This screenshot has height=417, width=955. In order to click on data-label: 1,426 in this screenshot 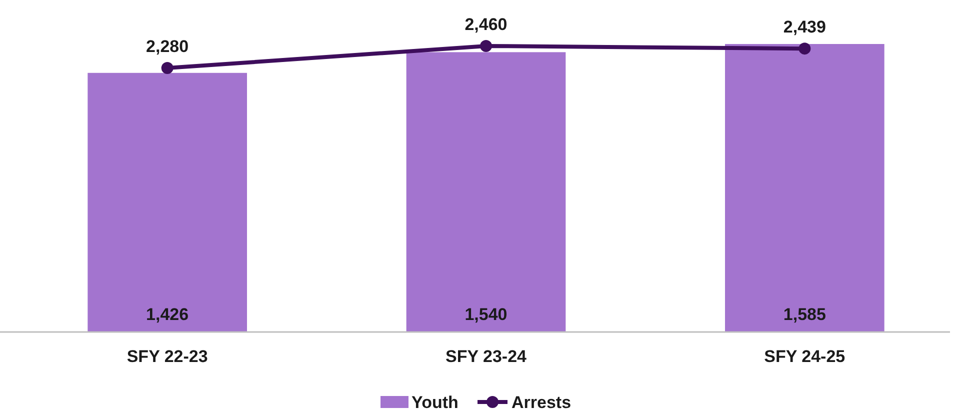, I will do `click(167, 314)`.